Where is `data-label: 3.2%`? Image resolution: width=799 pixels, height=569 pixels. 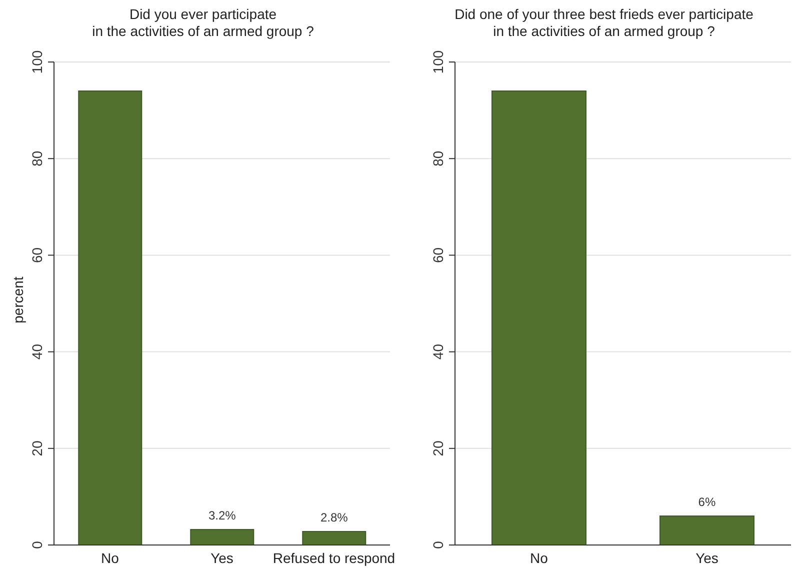
data-label: 3.2% is located at coordinates (222, 515).